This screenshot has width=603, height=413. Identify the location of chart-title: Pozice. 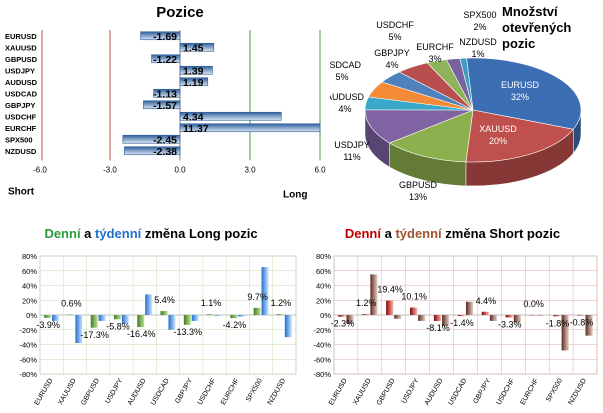
(180, 12).